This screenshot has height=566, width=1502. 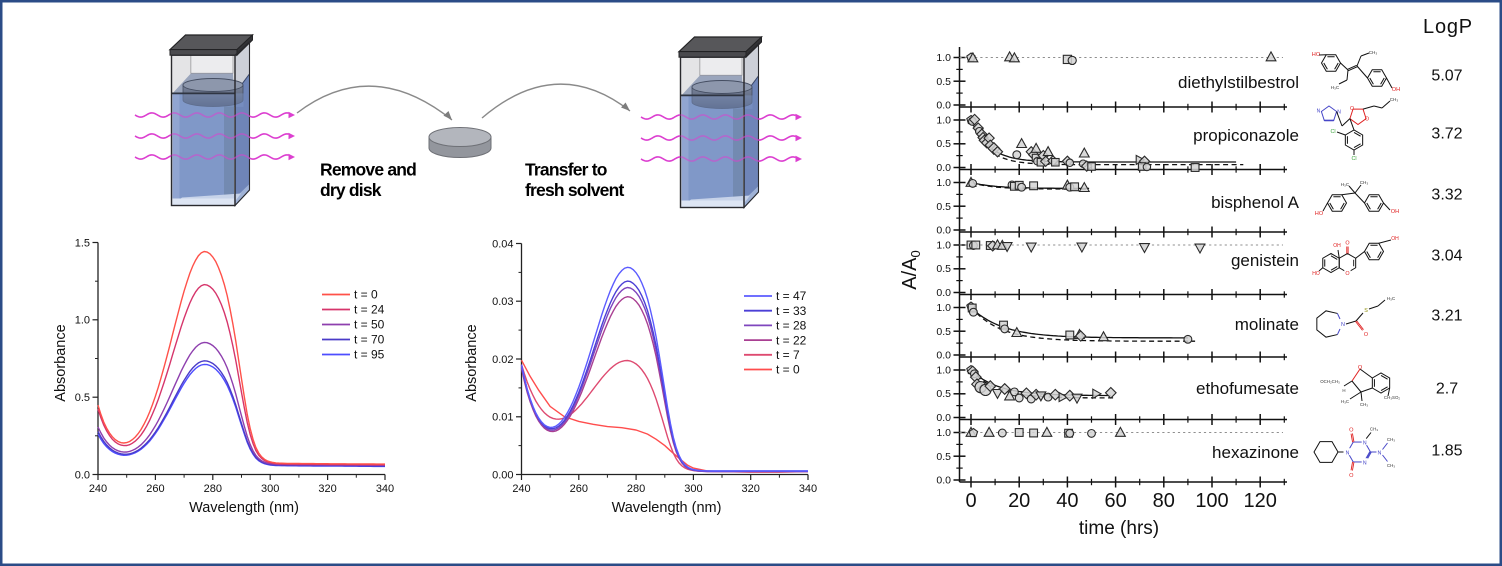 I want to click on svg-text: 3.72, so click(x=1446, y=134).